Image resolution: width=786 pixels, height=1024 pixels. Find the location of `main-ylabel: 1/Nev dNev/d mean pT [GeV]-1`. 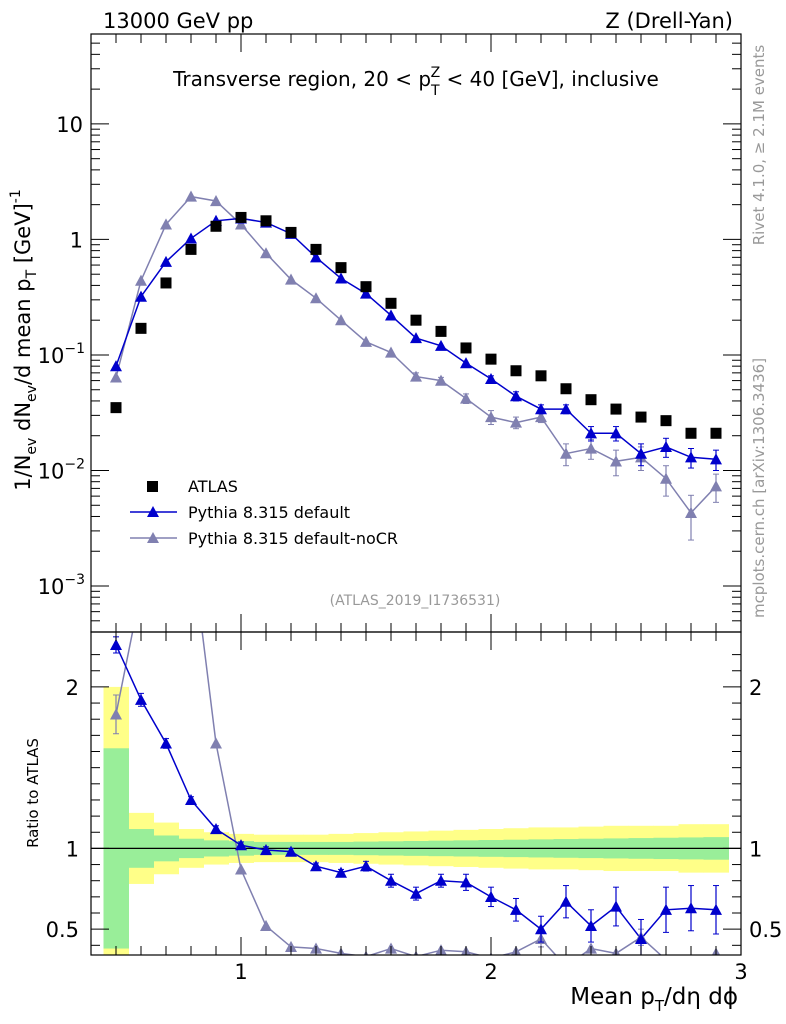

main-ylabel: 1/Nev dNev/d mean pT [GeV]-1 is located at coordinates (24, 339).